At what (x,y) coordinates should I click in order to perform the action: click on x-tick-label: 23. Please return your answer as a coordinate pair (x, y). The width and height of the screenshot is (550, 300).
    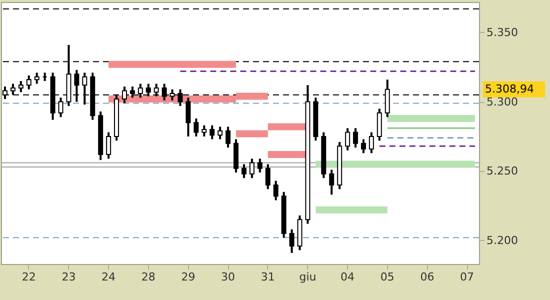
    Looking at the image, I should click on (69, 277).